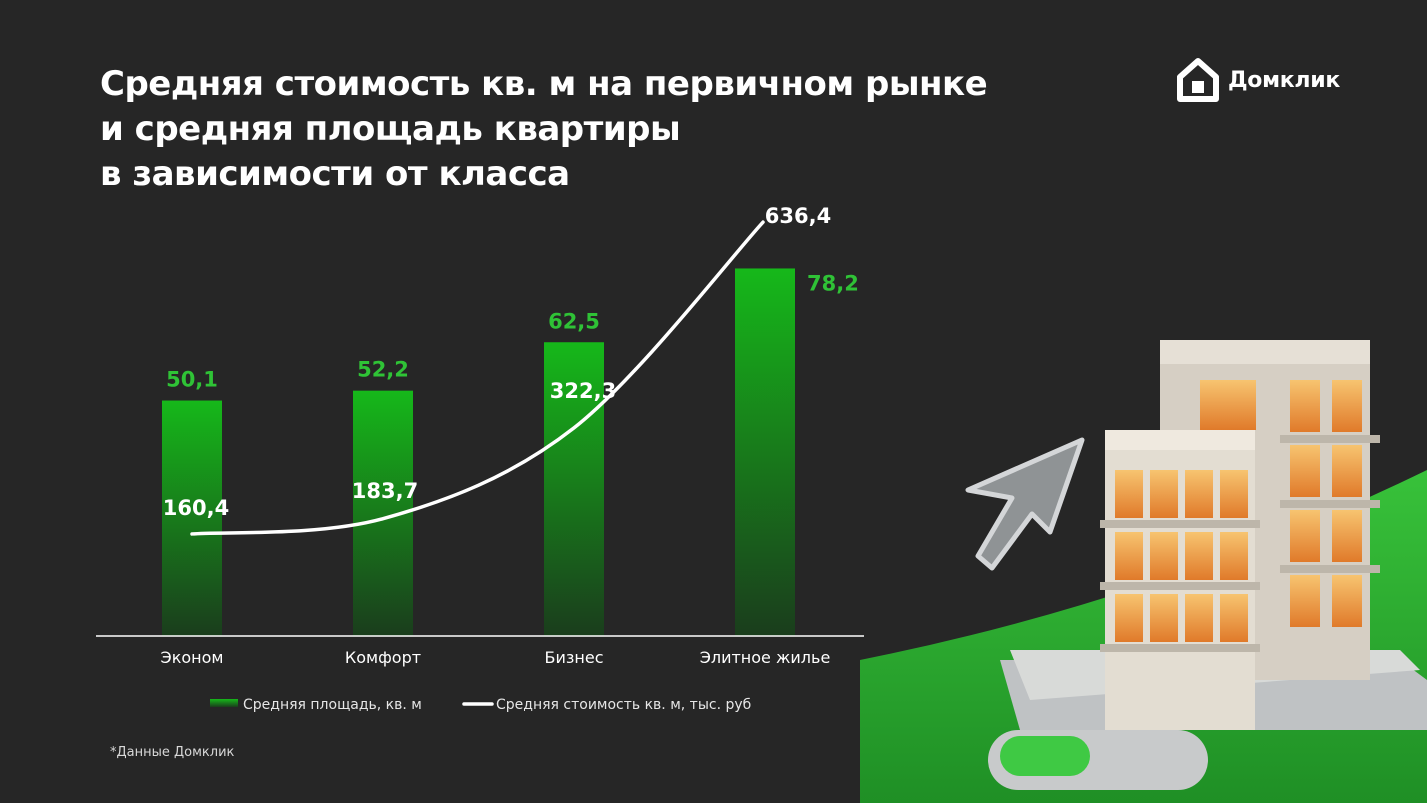  Describe the element at coordinates (765, 657) in the screenshot. I see `x-tick-label: Элитное жилье` at that location.